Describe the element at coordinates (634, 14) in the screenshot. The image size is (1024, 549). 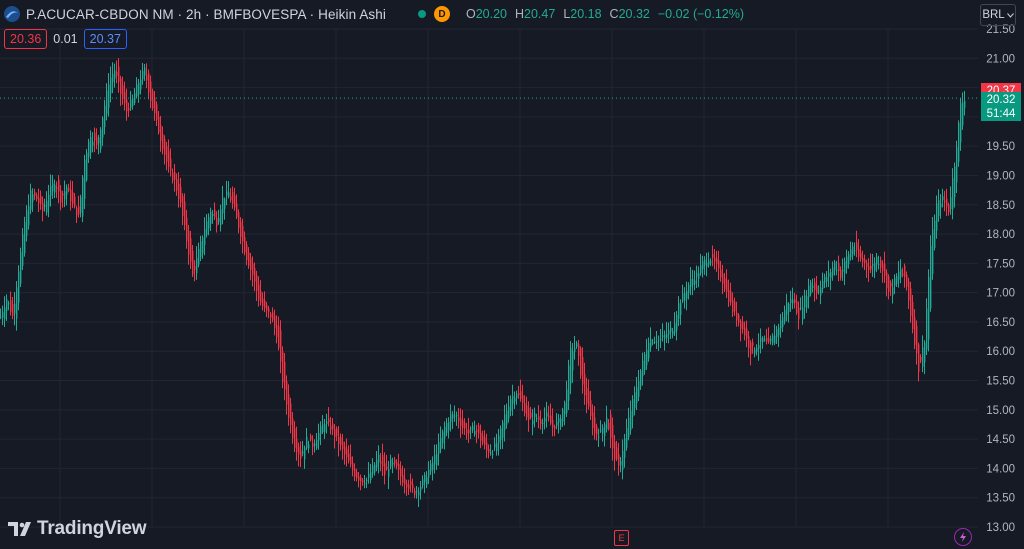
I see `close-value: 20.32` at that location.